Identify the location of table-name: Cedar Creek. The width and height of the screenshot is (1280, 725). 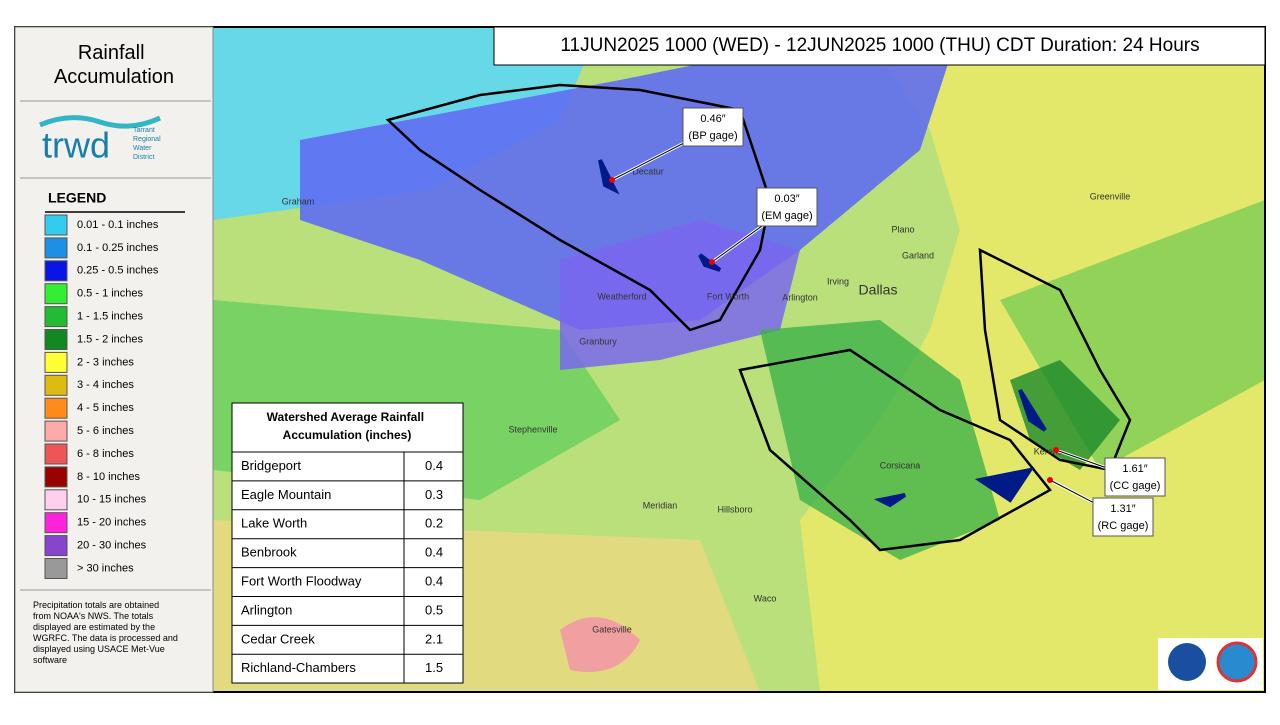
(278, 638).